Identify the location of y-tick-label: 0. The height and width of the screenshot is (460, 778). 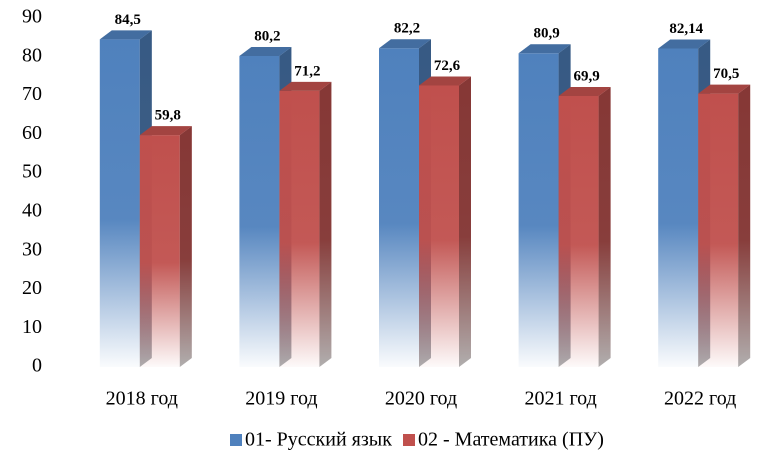
(37, 366).